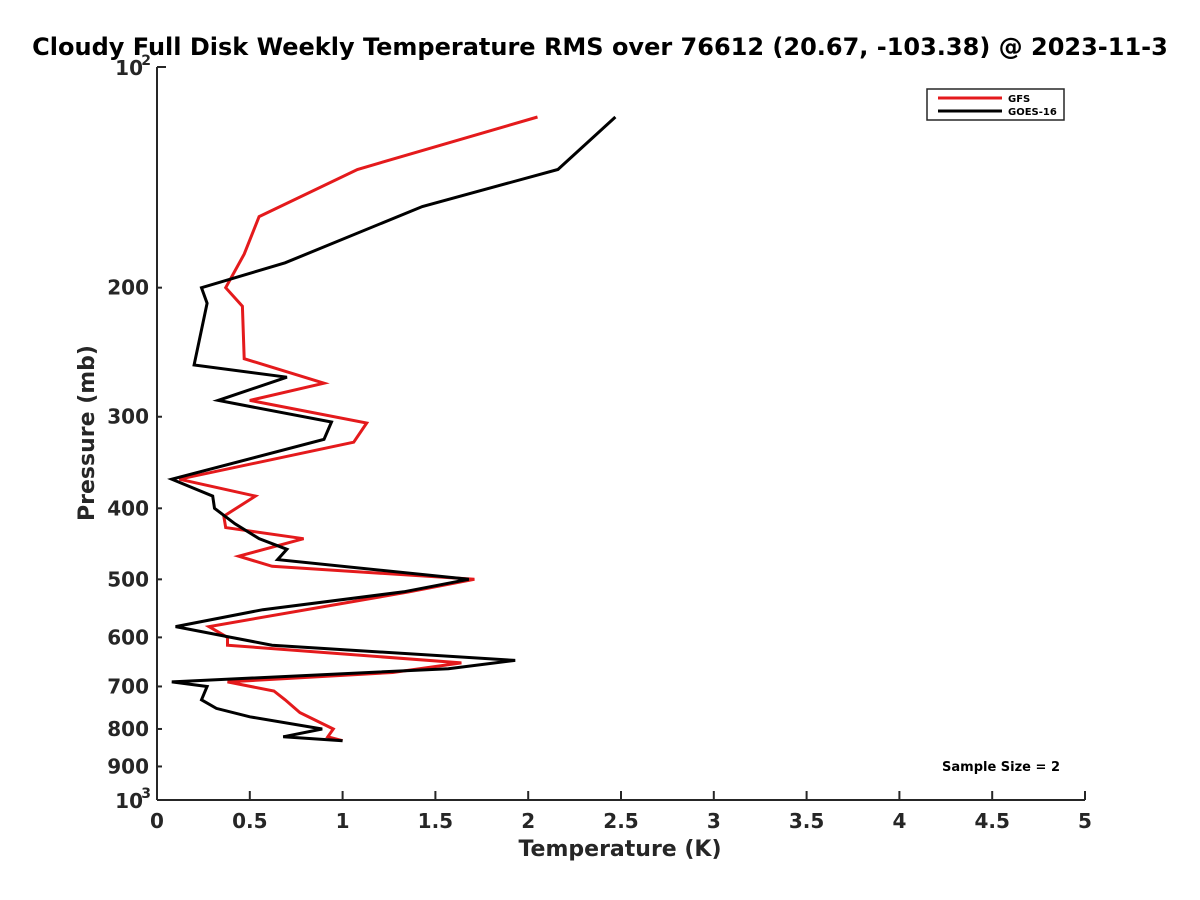 The image size is (1200, 900). What do you see at coordinates (146, 794) in the screenshot?
I see `y-tick-exponent: 3` at bounding box center [146, 794].